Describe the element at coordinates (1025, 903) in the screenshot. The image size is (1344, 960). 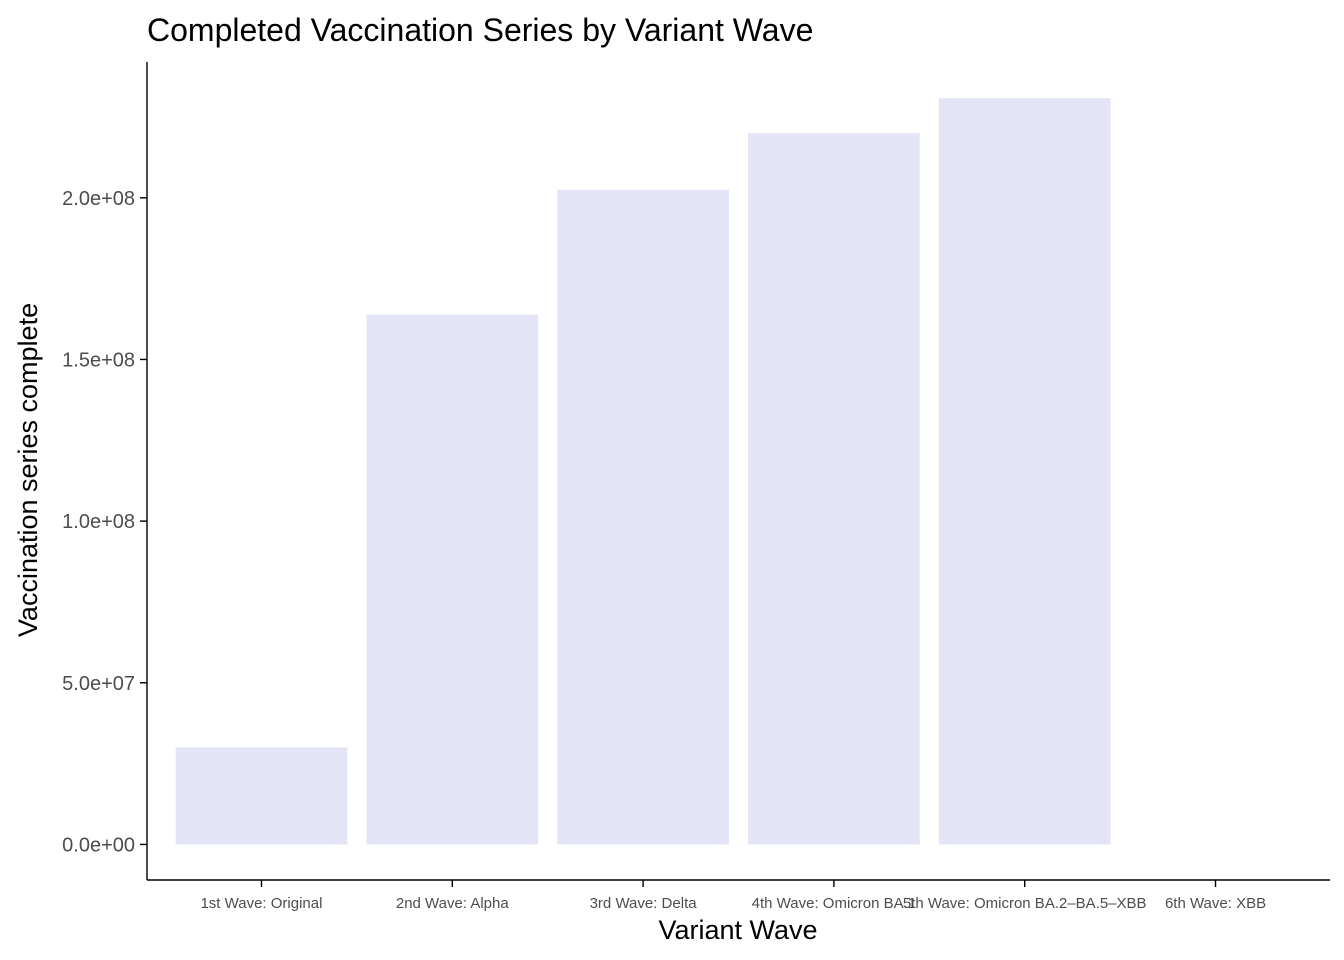
I see `x-tick-label: 5th Wave: Omicron BA.2–BA.5–XBB` at that location.